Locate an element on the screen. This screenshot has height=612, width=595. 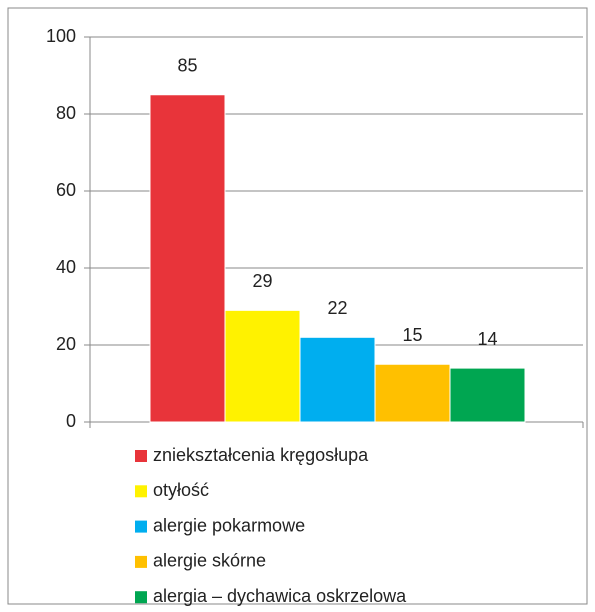
legend-label: alergie pokarmowe is located at coordinates (229, 525).